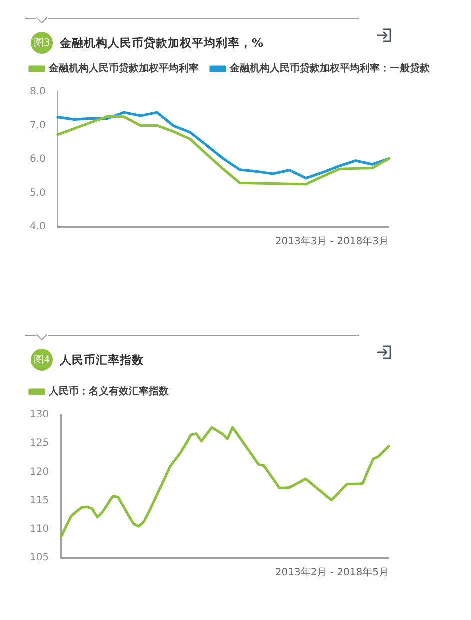 The image size is (471, 620). I want to click on y-tick-label: 5.0, so click(38, 193).